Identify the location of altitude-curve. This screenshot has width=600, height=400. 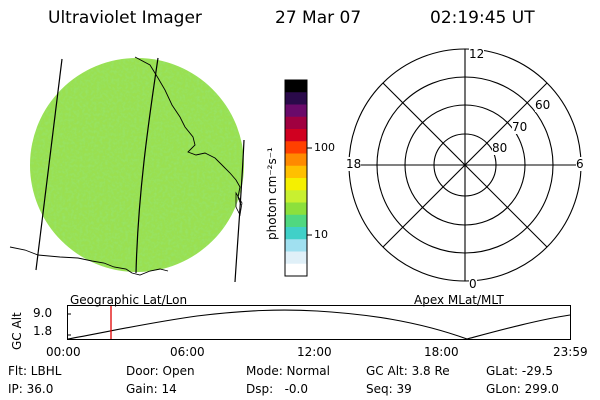
(319, 324).